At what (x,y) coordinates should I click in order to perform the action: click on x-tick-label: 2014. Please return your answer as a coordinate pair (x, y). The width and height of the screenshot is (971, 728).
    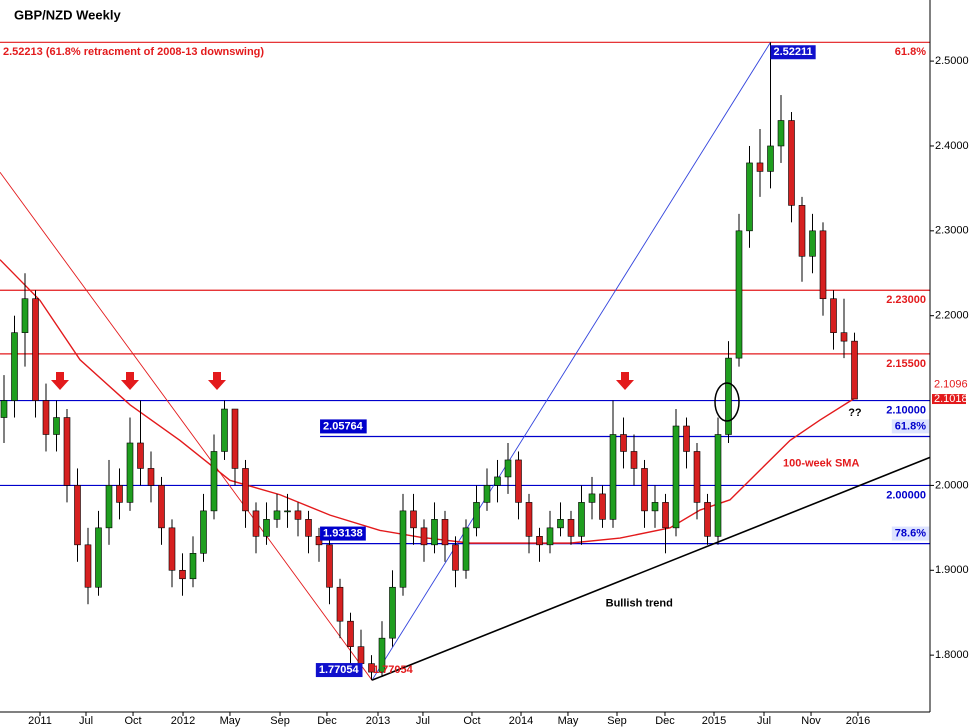
    Looking at the image, I should click on (521, 721).